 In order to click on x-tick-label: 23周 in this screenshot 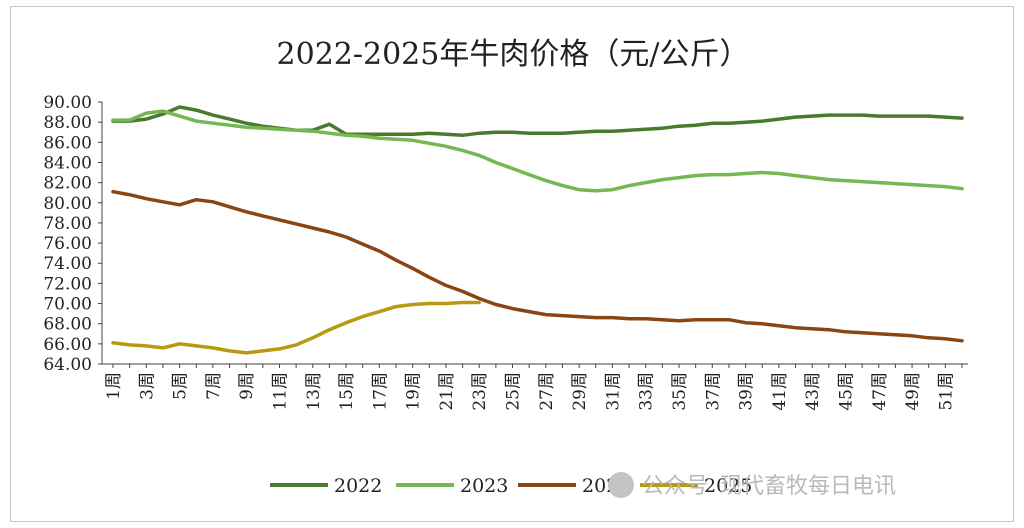, I will do `click(480, 391)`.